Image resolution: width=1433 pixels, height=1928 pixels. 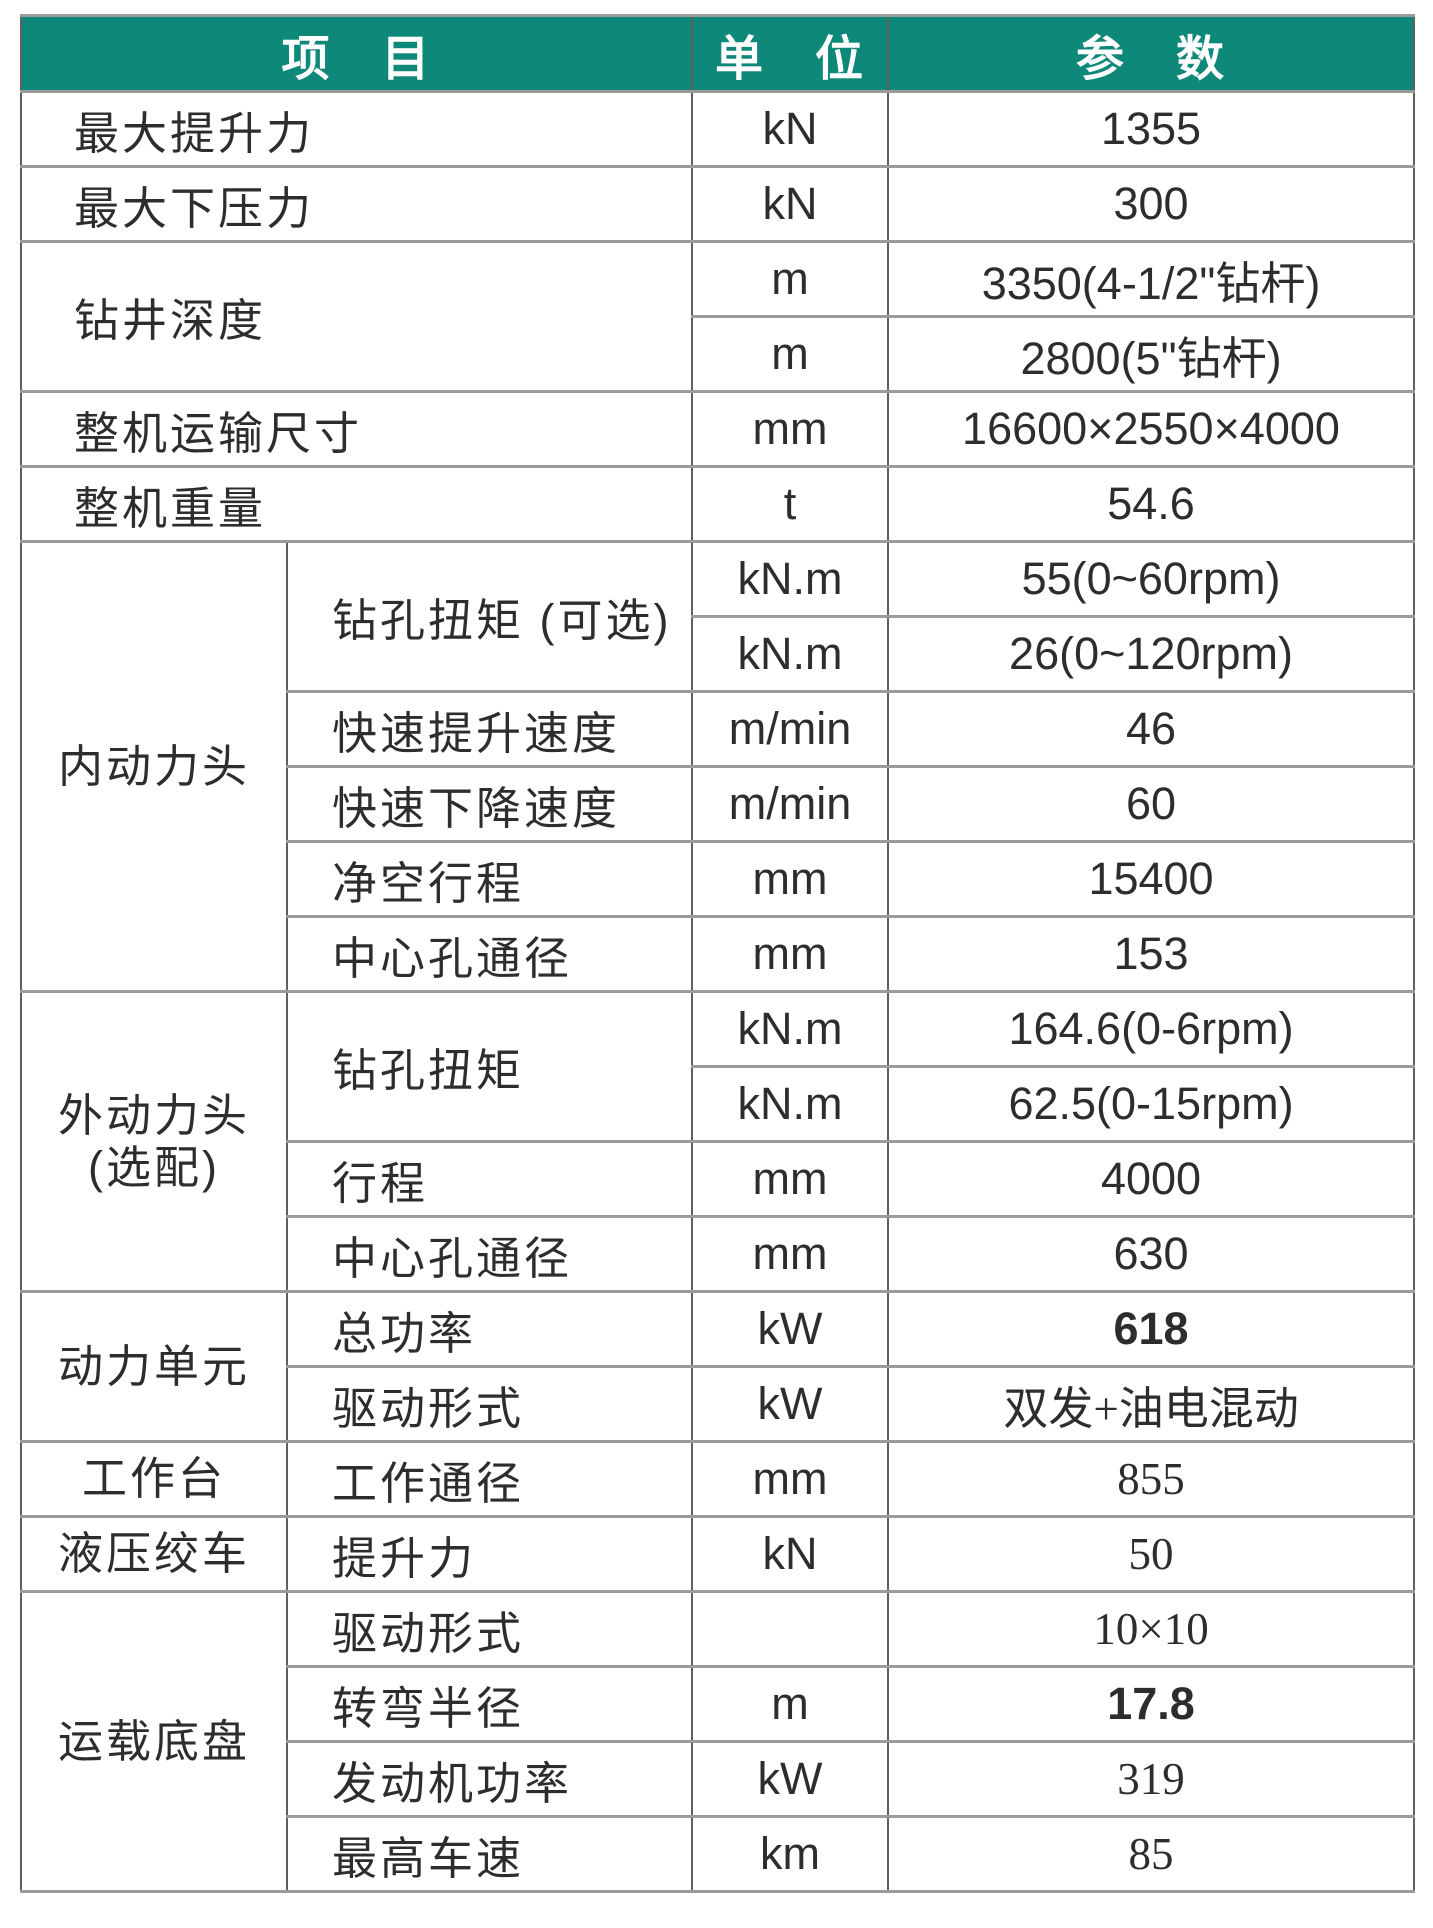 What do you see at coordinates (1151, 954) in the screenshot?
I see `param-cell: 153` at bounding box center [1151, 954].